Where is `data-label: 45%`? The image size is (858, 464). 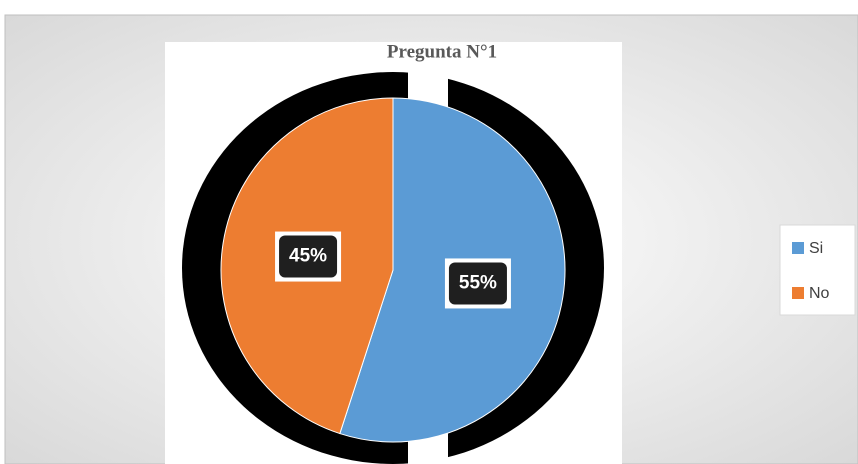
data-label: 45% is located at coordinates (308, 256).